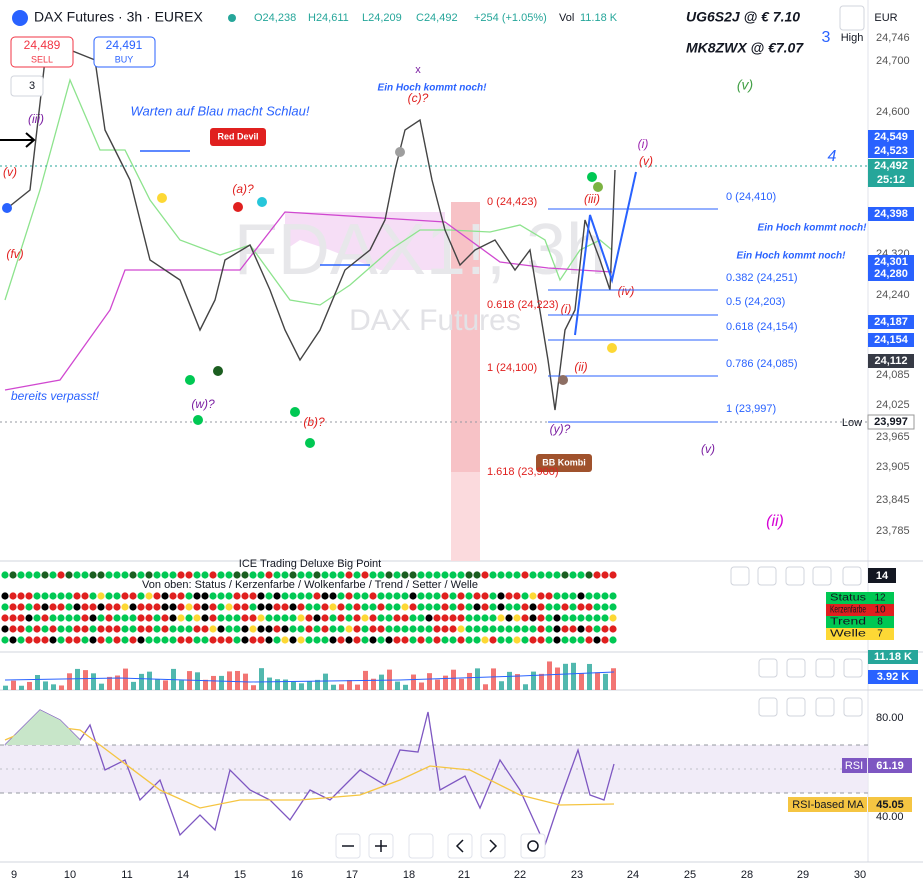  What do you see at coordinates (626, 291) in the screenshot?
I see `annotation: (iv)` at bounding box center [626, 291].